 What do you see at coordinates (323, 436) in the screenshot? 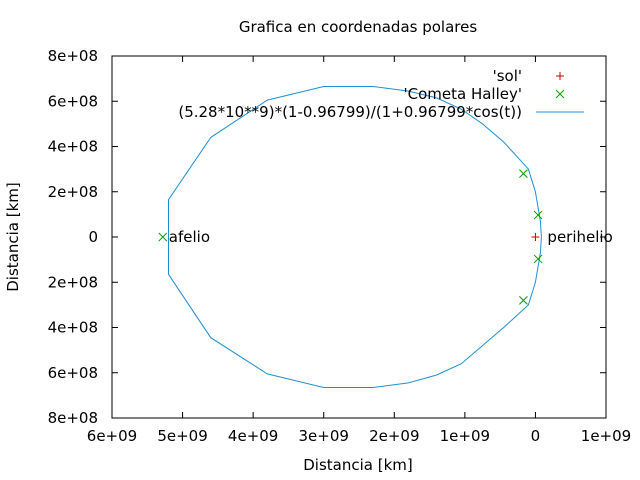
I see `x-tick-label: 3e+09` at bounding box center [323, 436].